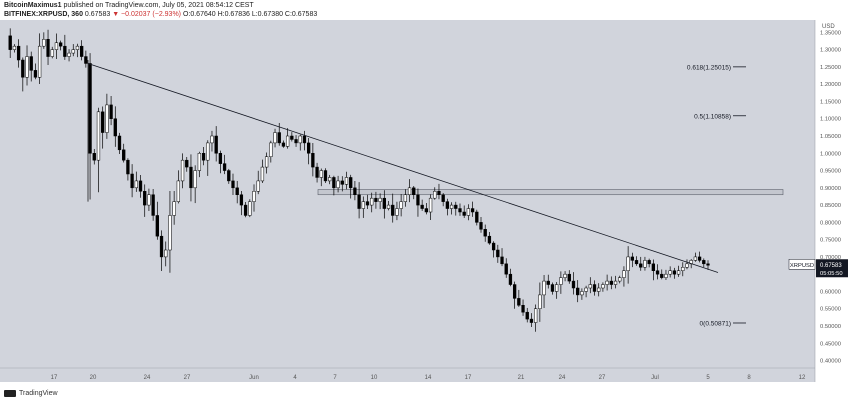  Describe the element at coordinates (830, 120) in the screenshot. I see `y-tick-label: 1.10000` at that location.